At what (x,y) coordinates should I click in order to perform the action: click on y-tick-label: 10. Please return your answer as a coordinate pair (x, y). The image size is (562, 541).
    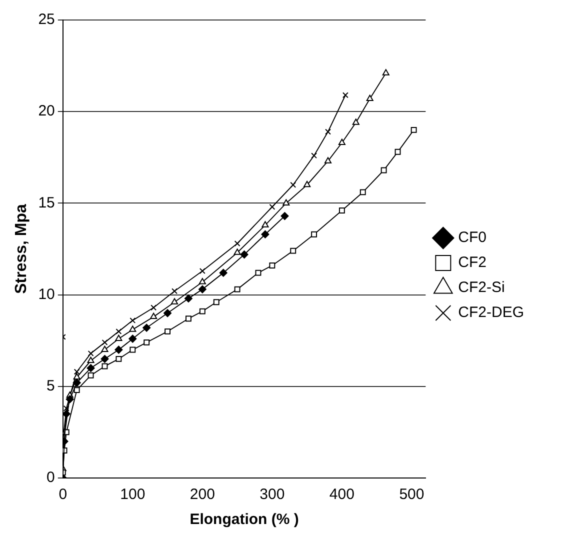
    Looking at the image, I should click on (46, 294).